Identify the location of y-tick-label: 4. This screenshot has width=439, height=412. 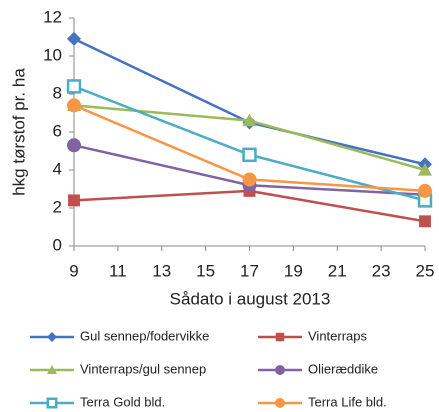
(57, 168).